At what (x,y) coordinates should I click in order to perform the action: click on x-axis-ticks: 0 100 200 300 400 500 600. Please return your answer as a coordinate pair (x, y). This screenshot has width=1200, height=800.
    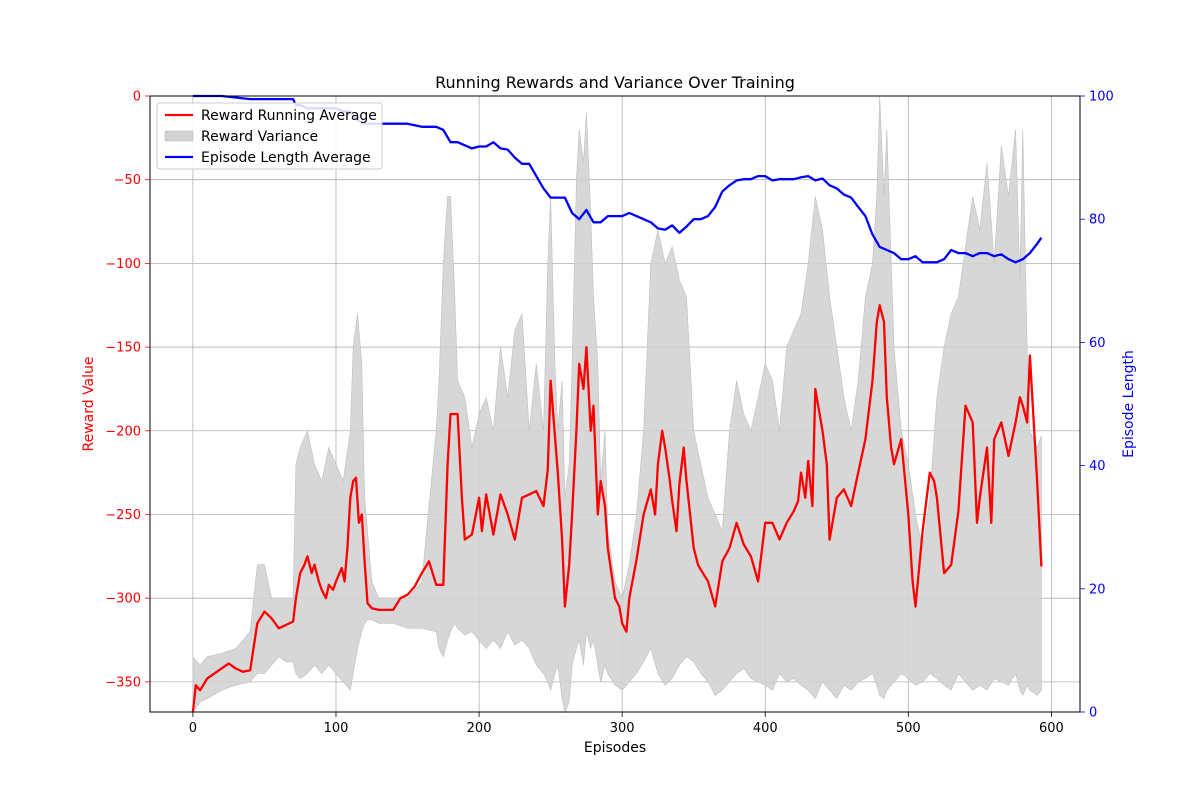
    Looking at the image, I should click on (626, 724).